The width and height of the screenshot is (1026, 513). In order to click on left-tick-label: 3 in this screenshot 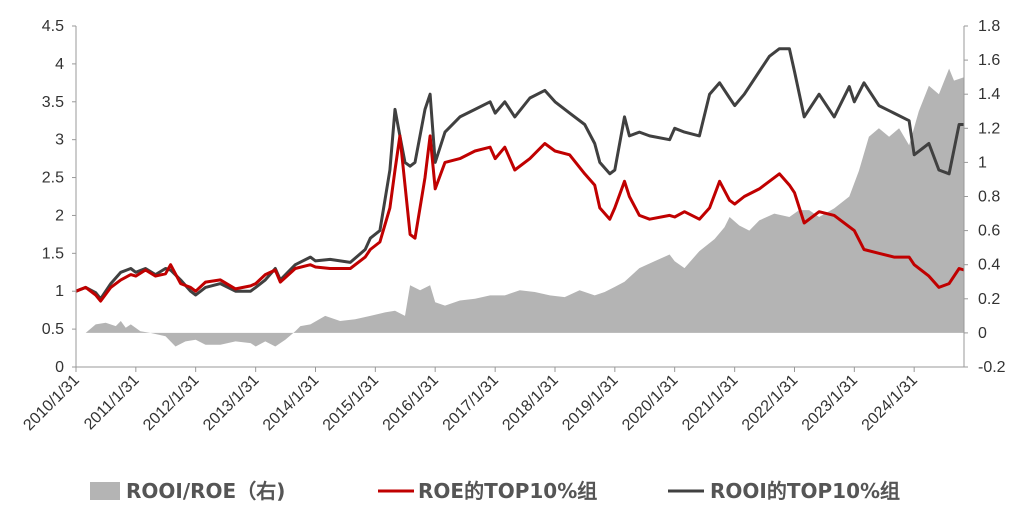, I will do `click(59, 140)`.